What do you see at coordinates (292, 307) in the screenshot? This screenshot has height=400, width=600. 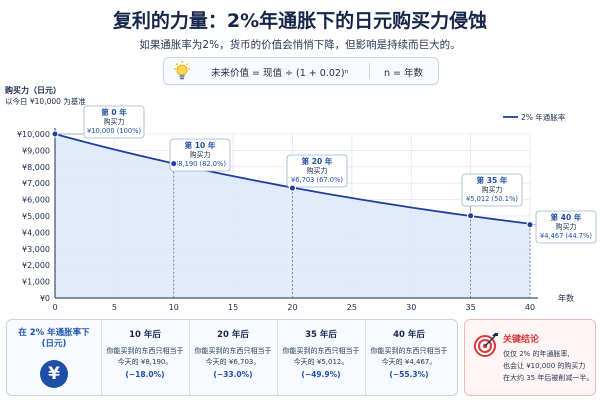 I see `x-tick-label: 20` at bounding box center [292, 307].